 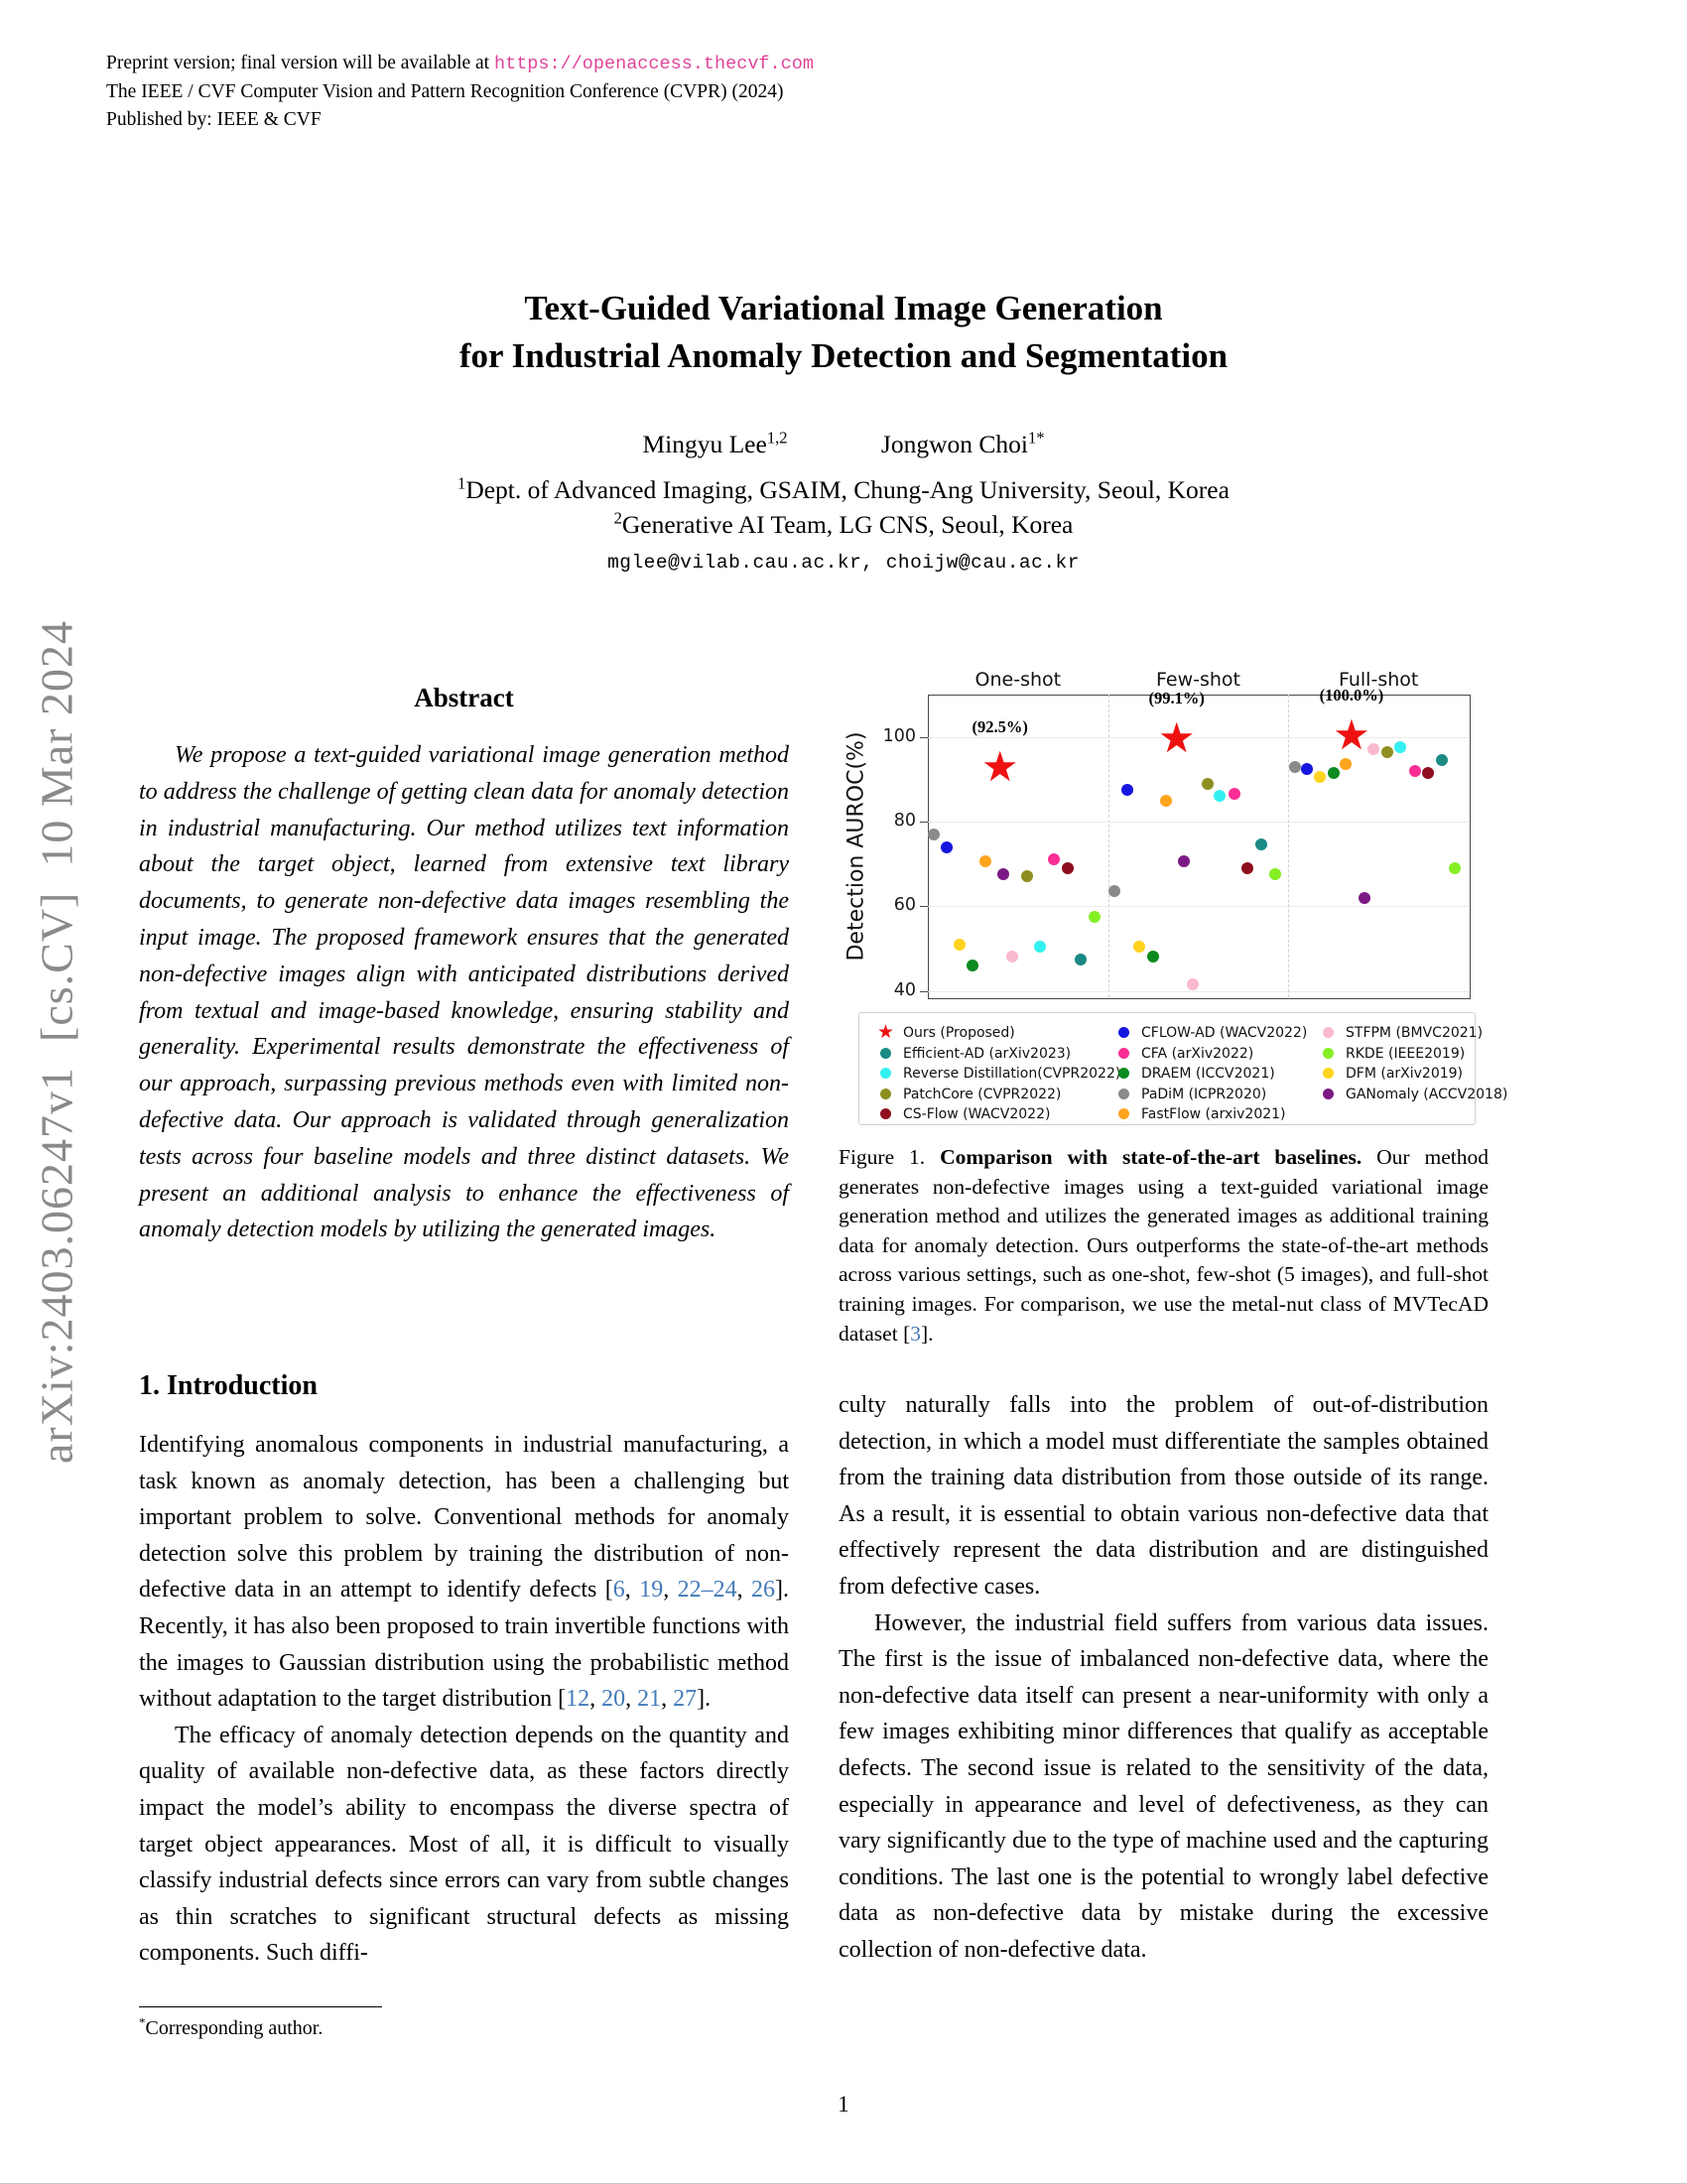 What do you see at coordinates (1018, 680) in the screenshot?
I see `panel-title-one-shot: One-shot` at bounding box center [1018, 680].